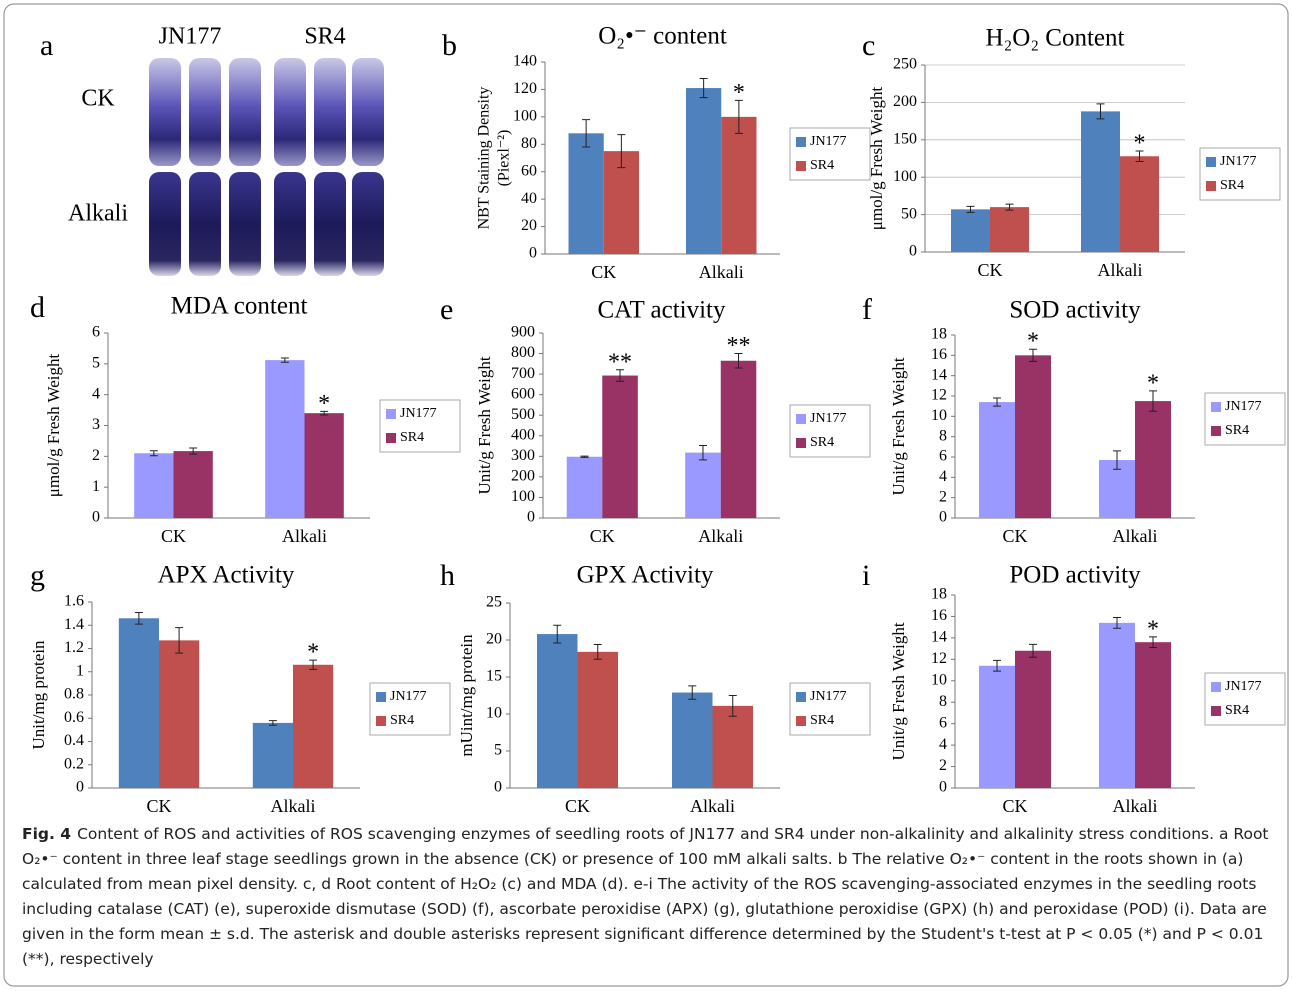 The height and width of the screenshot is (991, 1292). Describe the element at coordinates (943, 744) in the screenshot. I see `y-tick-label: 4` at that location.